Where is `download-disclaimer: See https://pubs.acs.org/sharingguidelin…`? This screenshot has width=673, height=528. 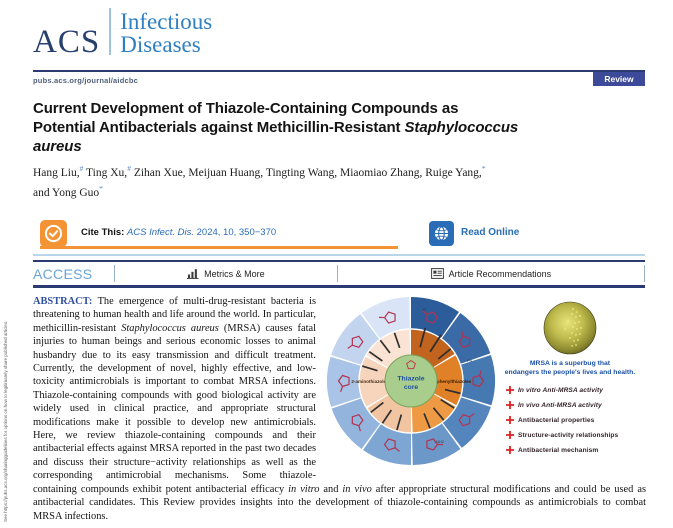 download-disclaimer: See https://pubs.acs.org/sharingguidelin… is located at coordinates (5, 421).